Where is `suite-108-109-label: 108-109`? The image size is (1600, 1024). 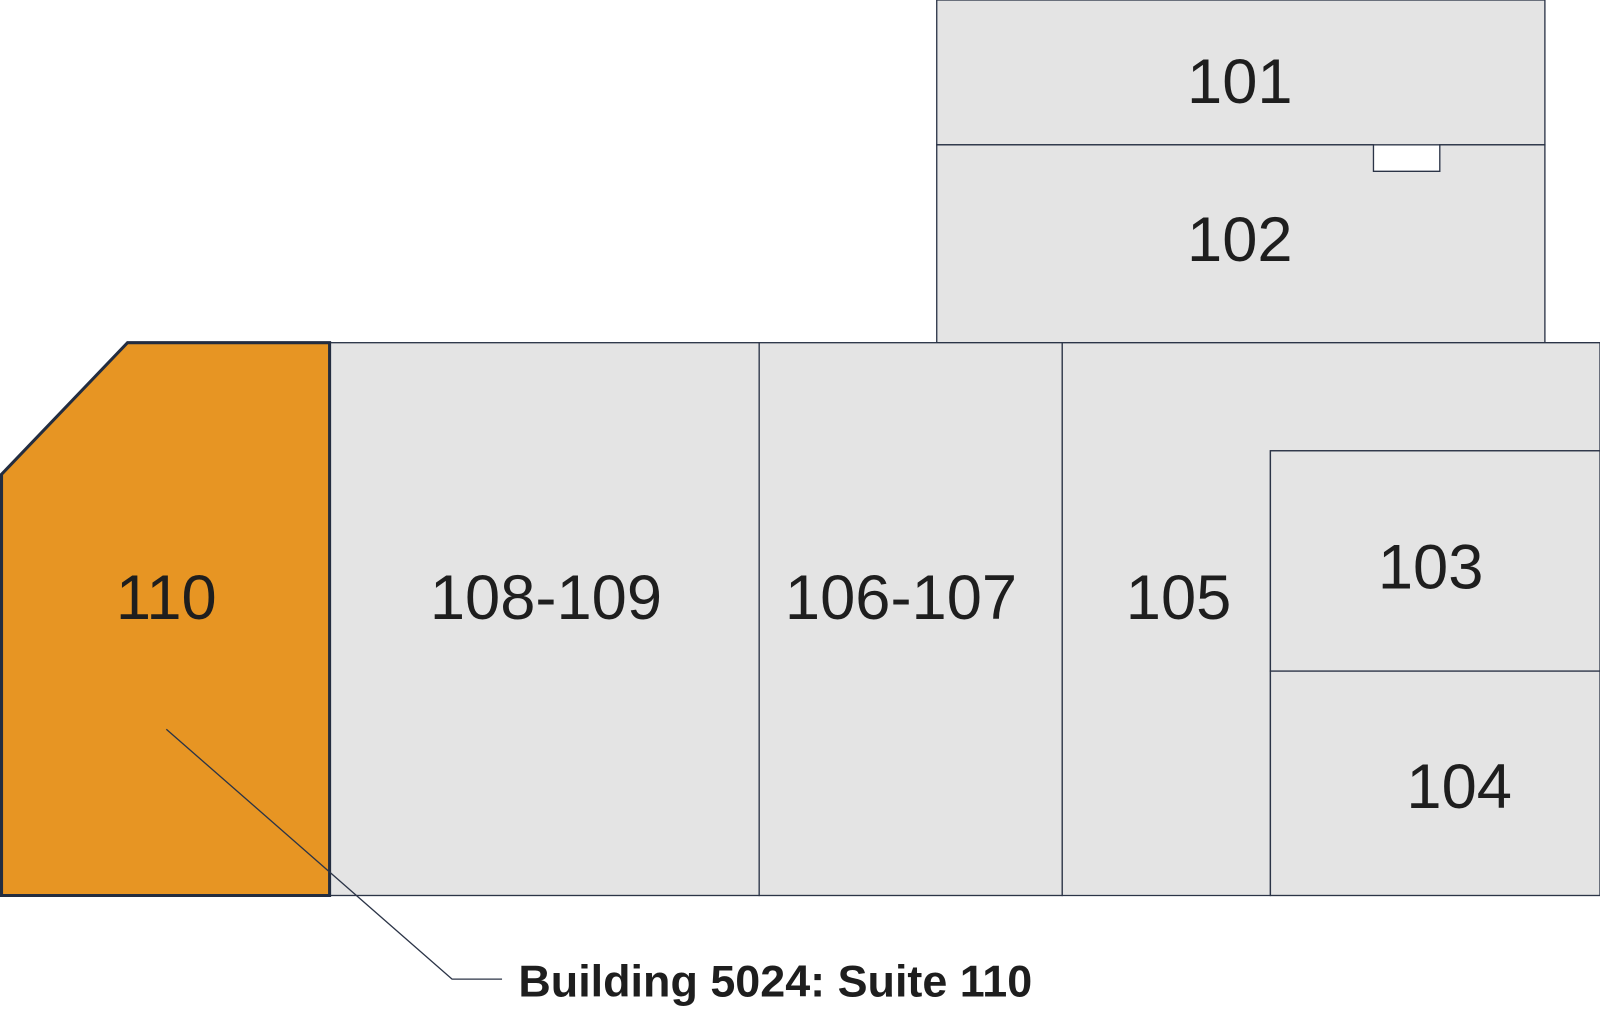 suite-108-109-label: 108-109 is located at coordinates (546, 598).